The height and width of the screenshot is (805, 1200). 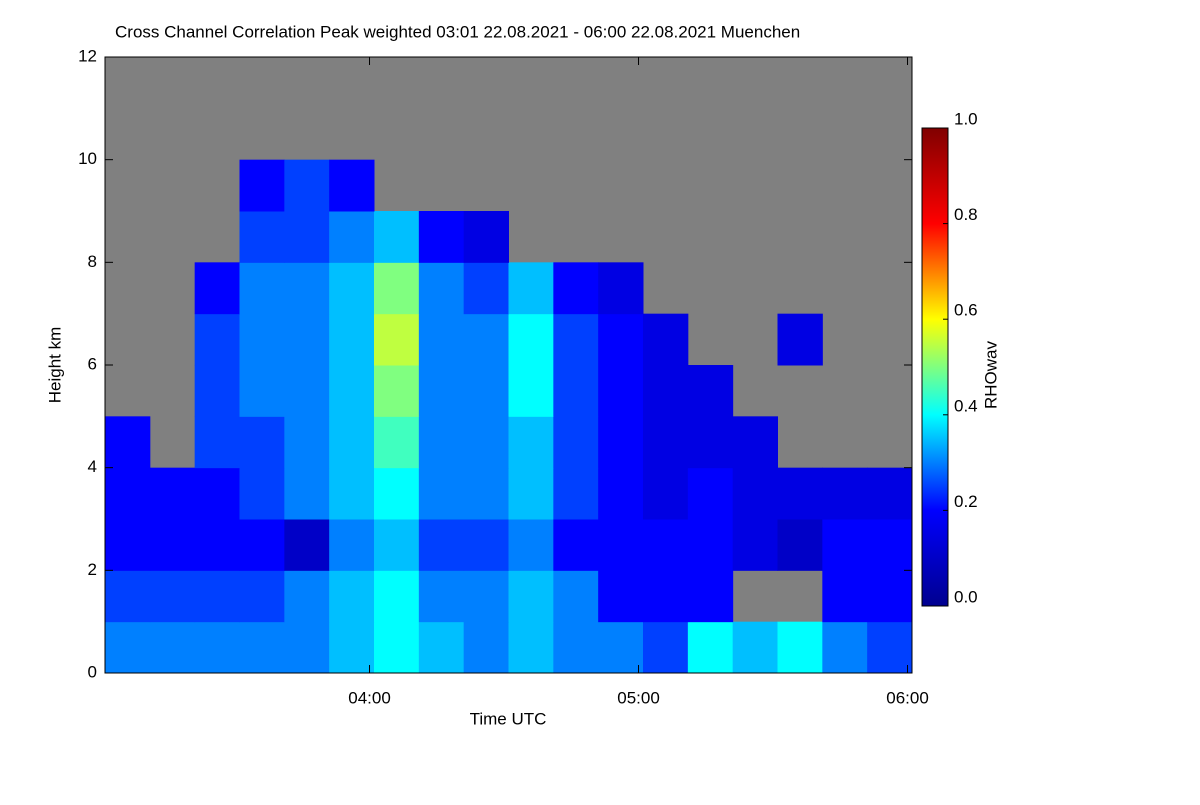 What do you see at coordinates (935, 367) in the screenshot?
I see `colorbar` at bounding box center [935, 367].